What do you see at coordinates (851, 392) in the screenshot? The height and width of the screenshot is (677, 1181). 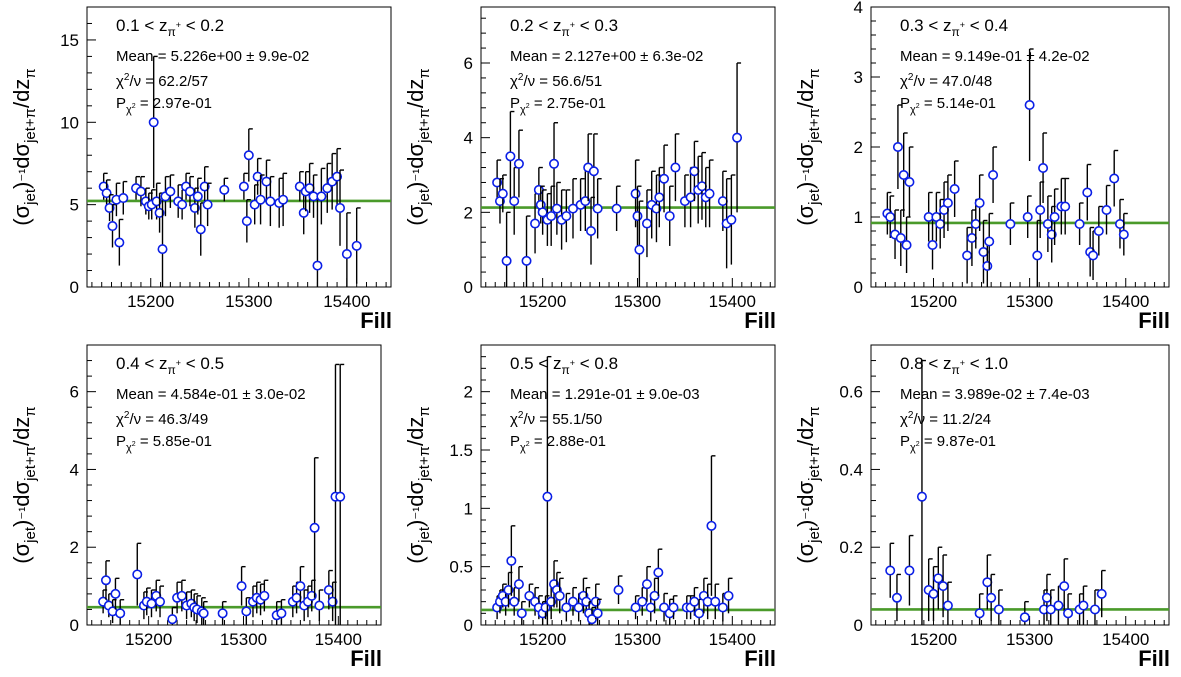 I see `y-tick-label: 0.6` at bounding box center [851, 392].